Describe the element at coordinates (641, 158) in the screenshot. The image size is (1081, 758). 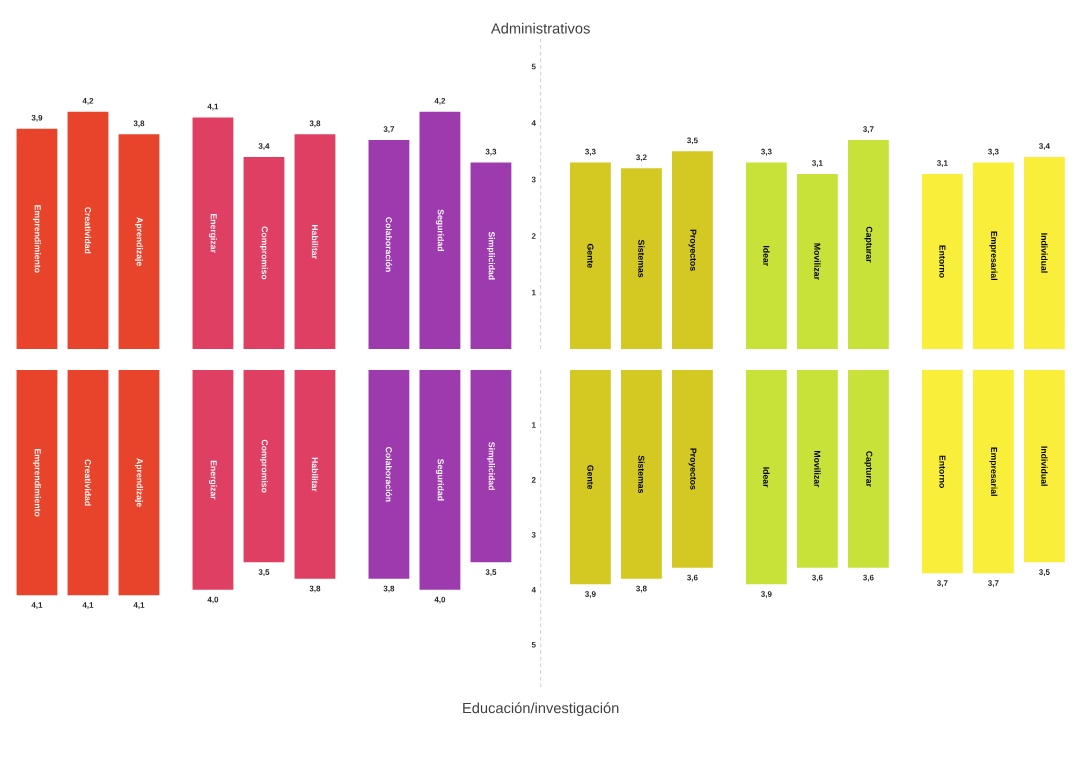
I see `data-label: 3,2` at that location.